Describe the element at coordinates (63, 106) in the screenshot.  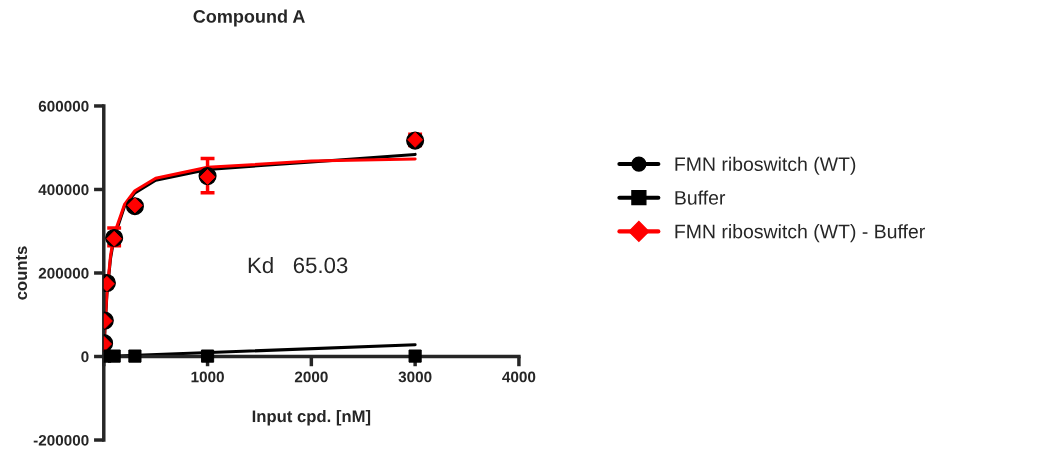
I see `y-tick-label: 600000` at that location.